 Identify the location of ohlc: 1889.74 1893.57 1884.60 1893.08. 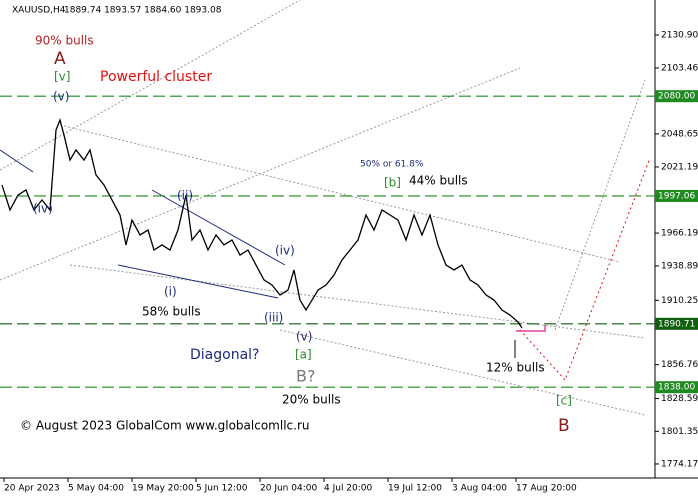
(143, 11).